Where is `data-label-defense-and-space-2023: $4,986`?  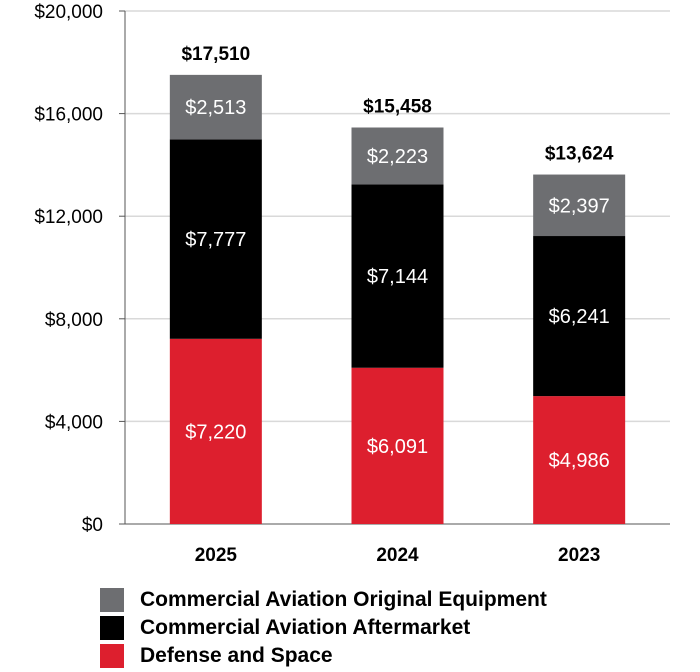 data-label-defense-and-space-2023: $4,986 is located at coordinates (579, 461).